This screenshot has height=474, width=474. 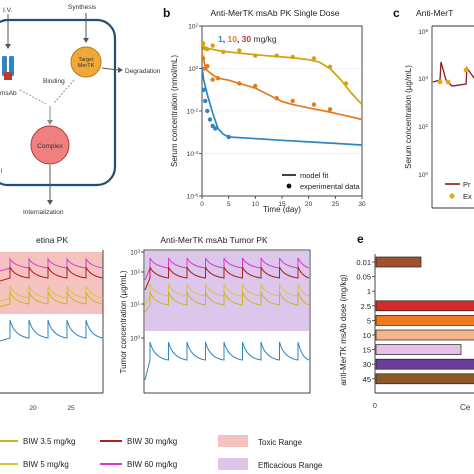 What do you see at coordinates (50, 145) in the screenshot?
I see `complex-node` at bounding box center [50, 145].